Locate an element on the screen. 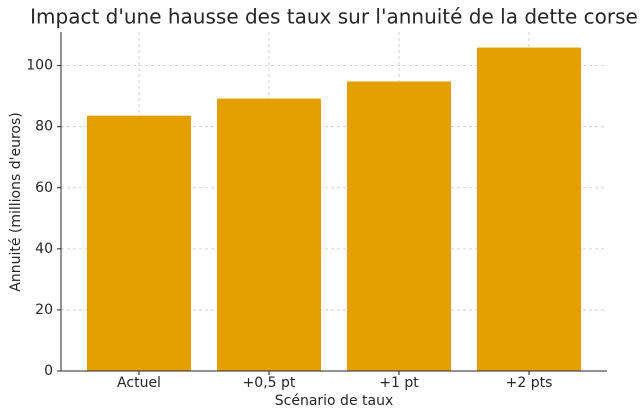 This screenshot has width=640, height=418. y-tick-label: 20 is located at coordinates (44, 310).